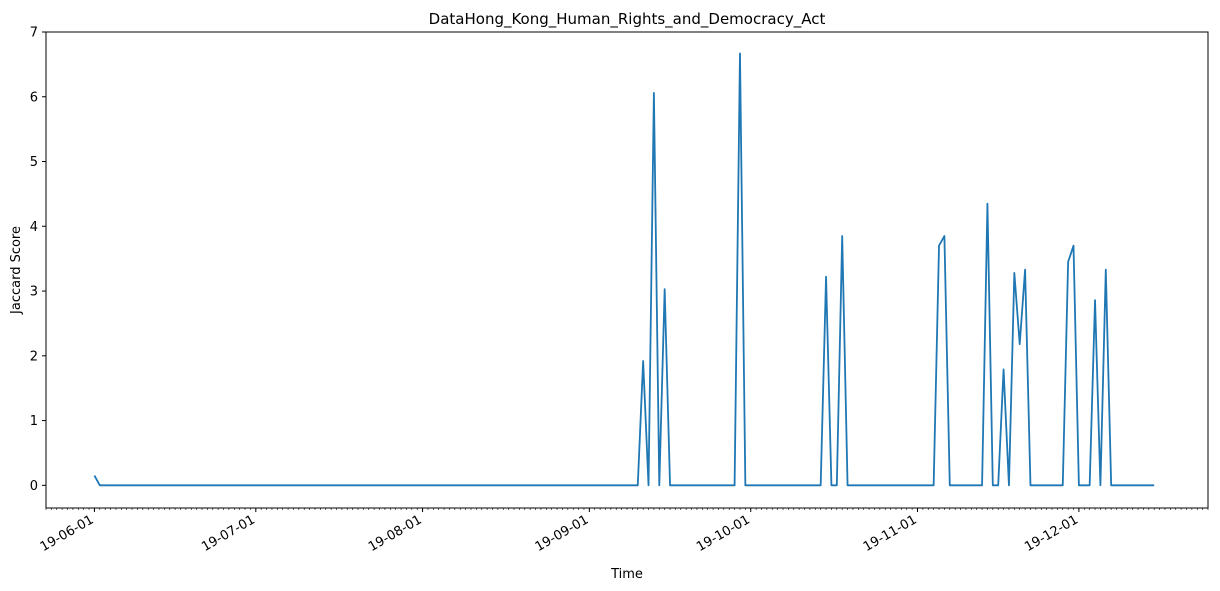 The height and width of the screenshot is (591, 1220). I want to click on y-tick-label: 7, so click(34, 33).